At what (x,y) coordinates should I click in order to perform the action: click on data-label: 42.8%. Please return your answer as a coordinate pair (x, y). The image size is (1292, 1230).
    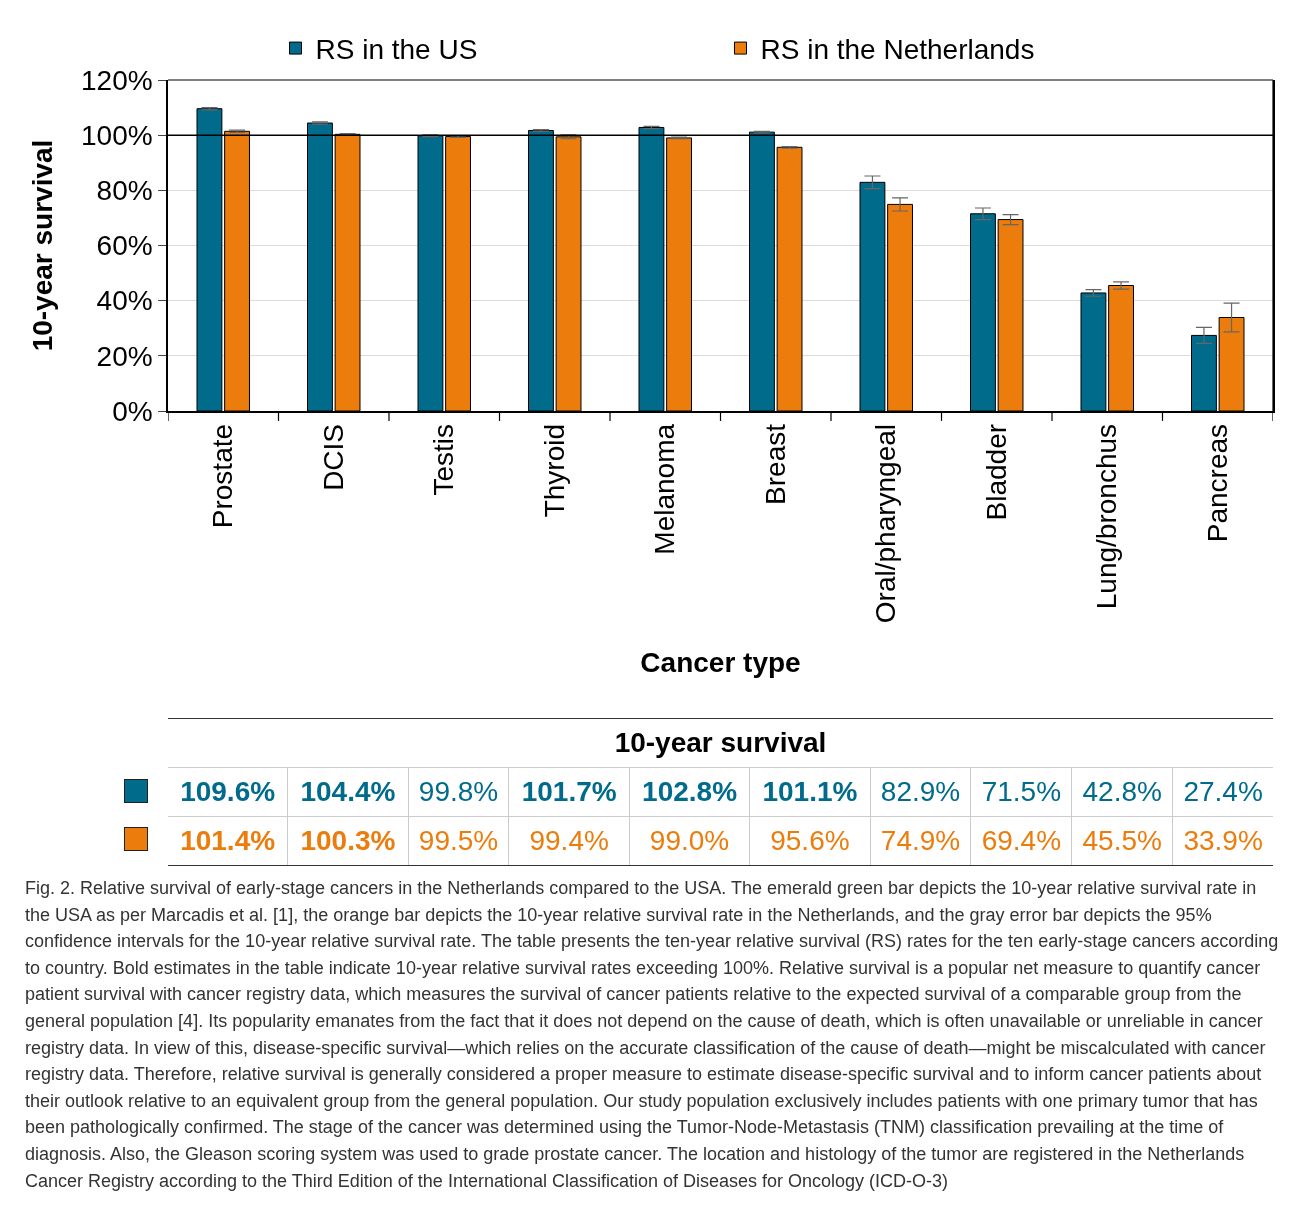
    Looking at the image, I should click on (1122, 792).